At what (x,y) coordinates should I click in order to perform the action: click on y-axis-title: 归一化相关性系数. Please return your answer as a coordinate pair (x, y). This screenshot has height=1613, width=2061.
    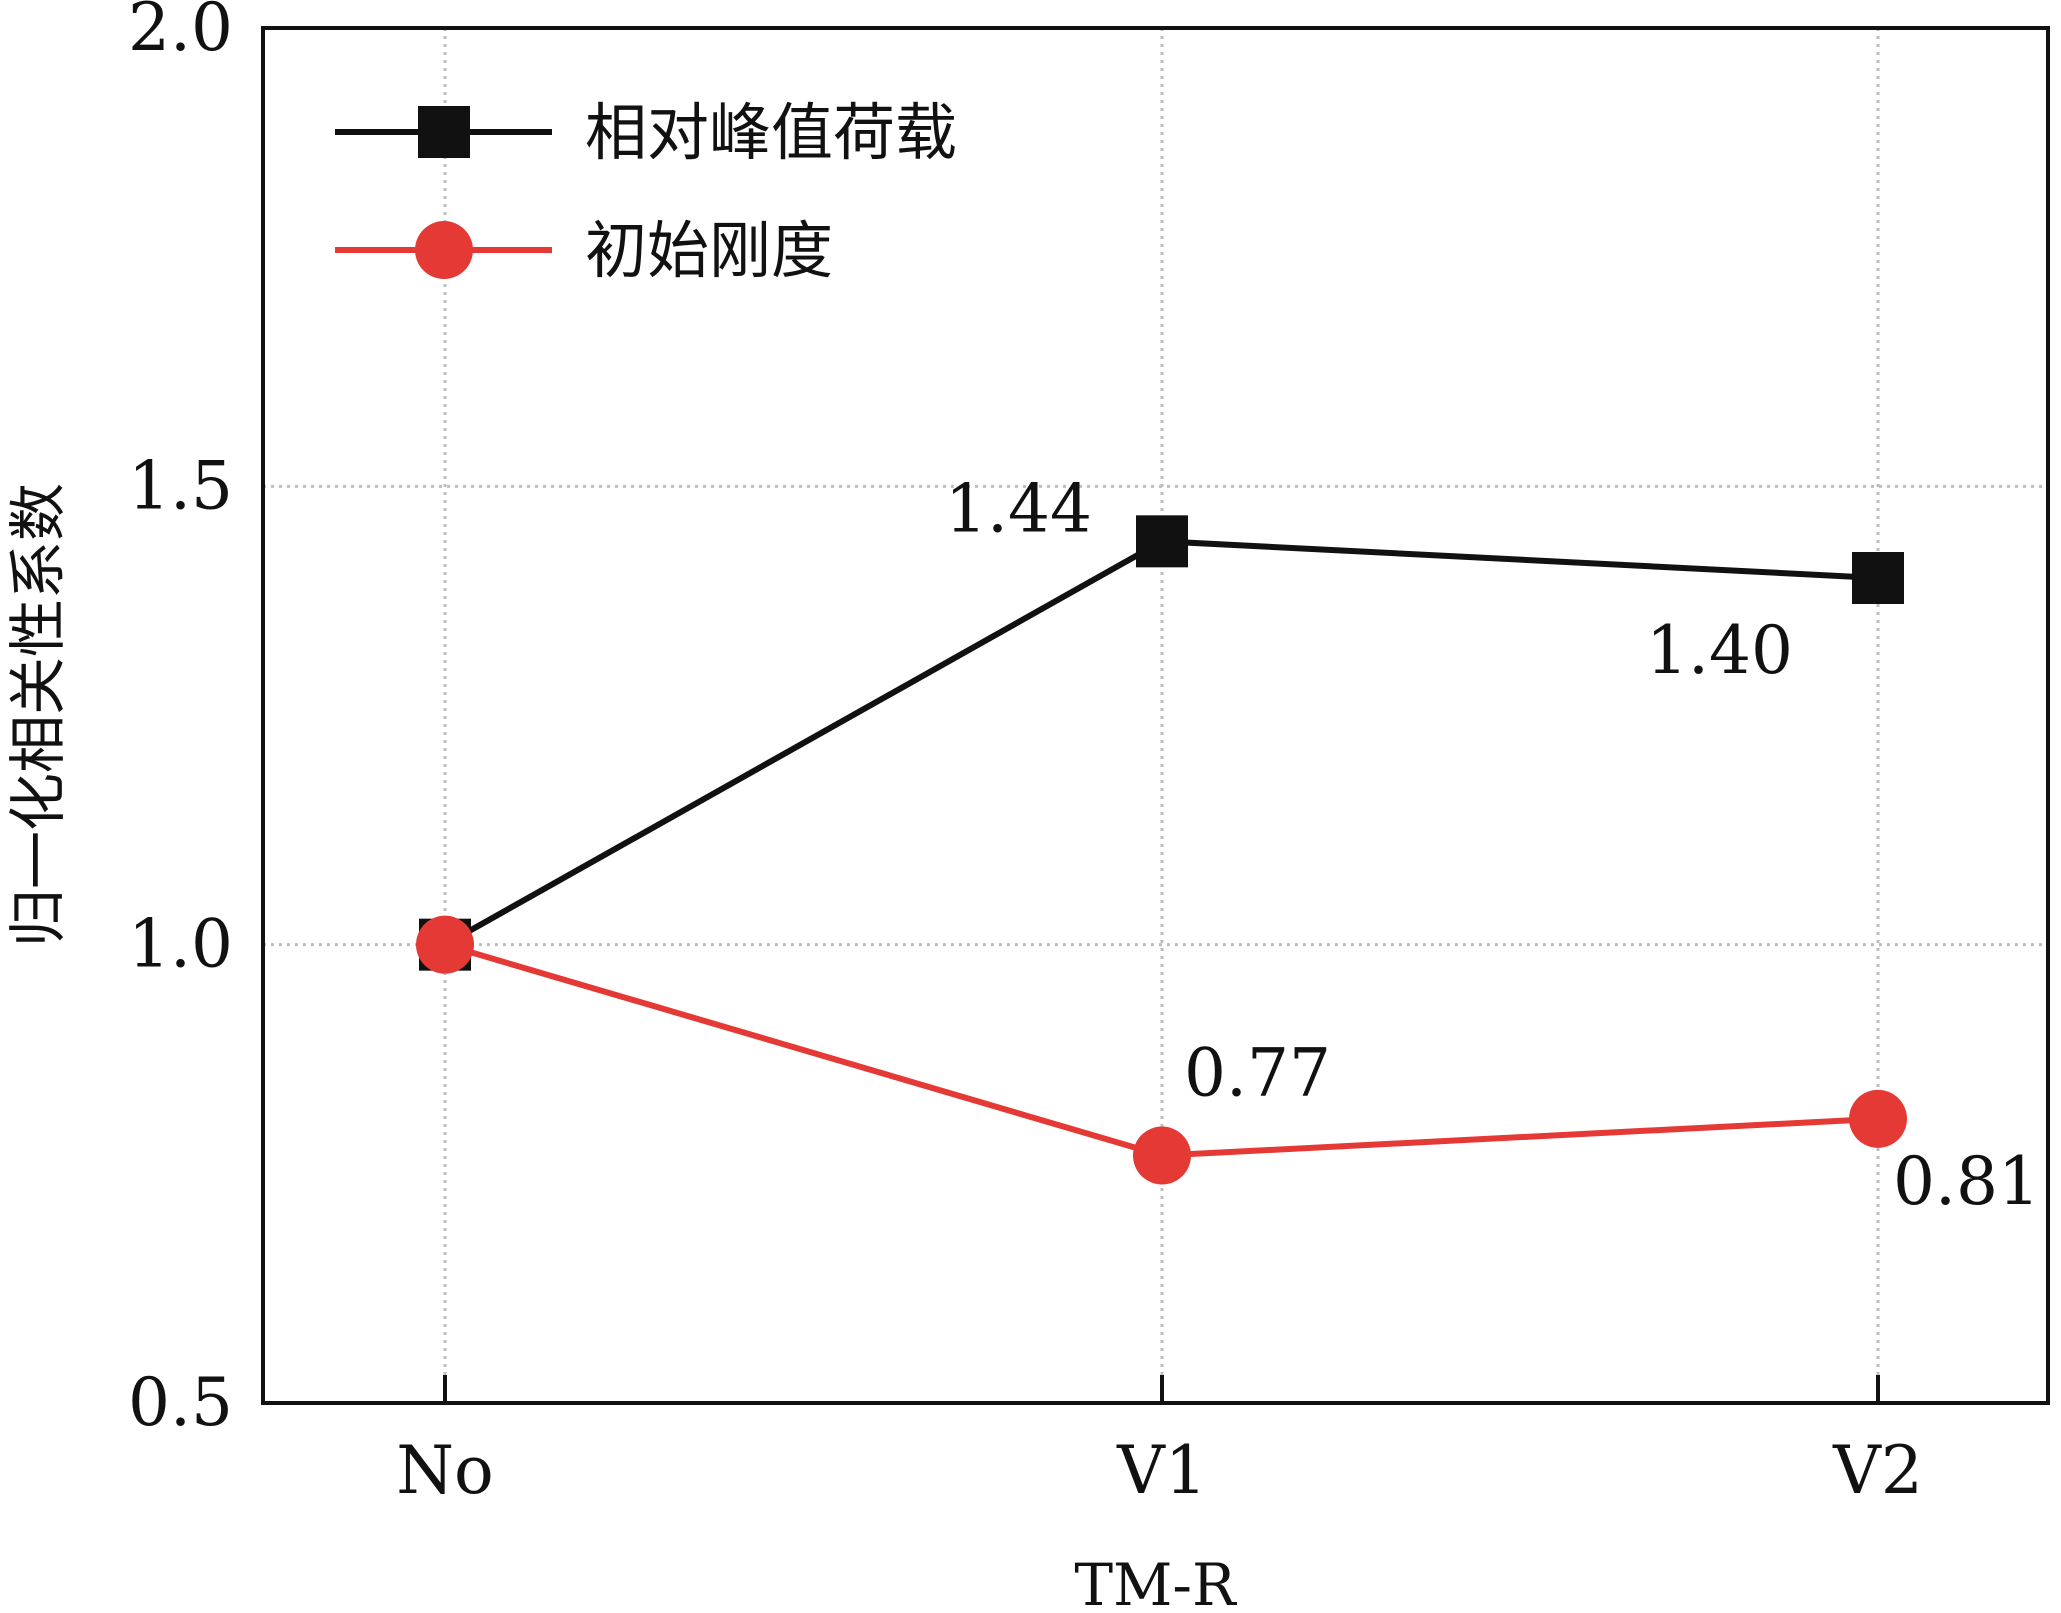
    Looking at the image, I should click on (38, 715).